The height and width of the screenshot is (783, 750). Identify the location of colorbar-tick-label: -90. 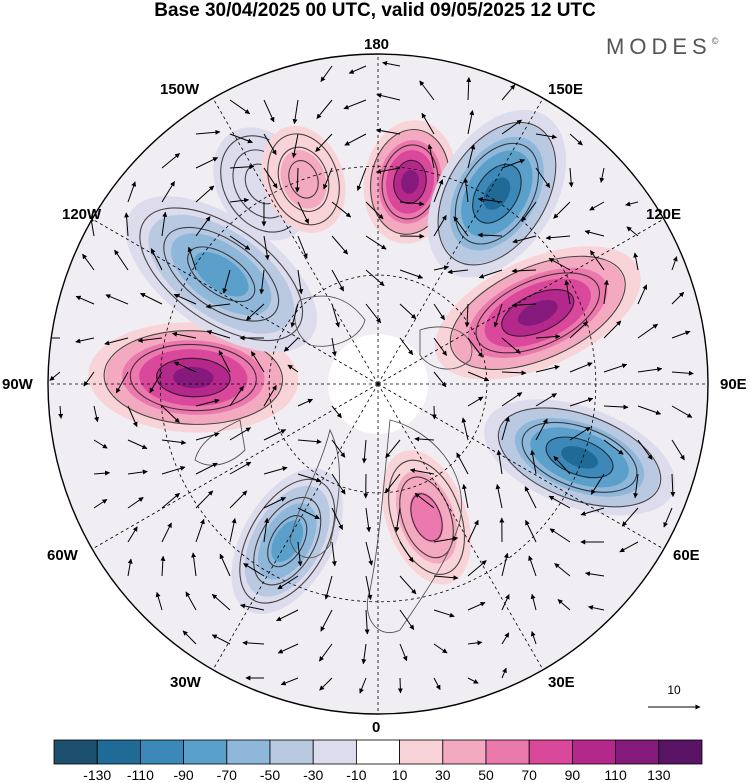
(183, 775).